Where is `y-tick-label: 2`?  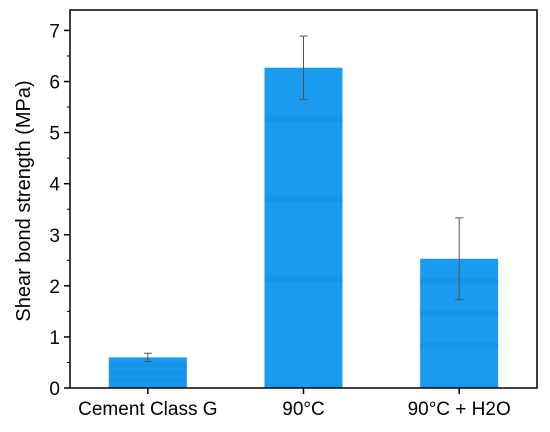 y-tick-label: 2 is located at coordinates (54, 287).